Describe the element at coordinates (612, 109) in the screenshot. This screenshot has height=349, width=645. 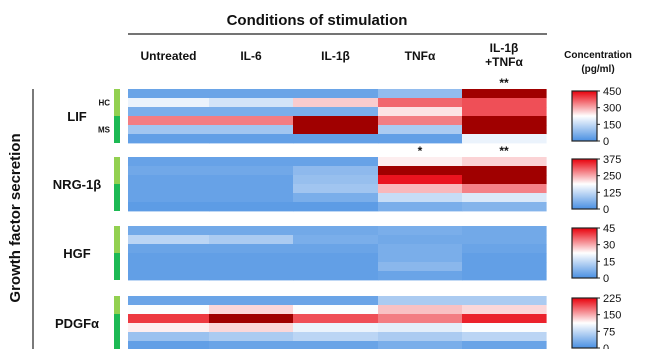
I see `scale-tick-label: 300` at that location.